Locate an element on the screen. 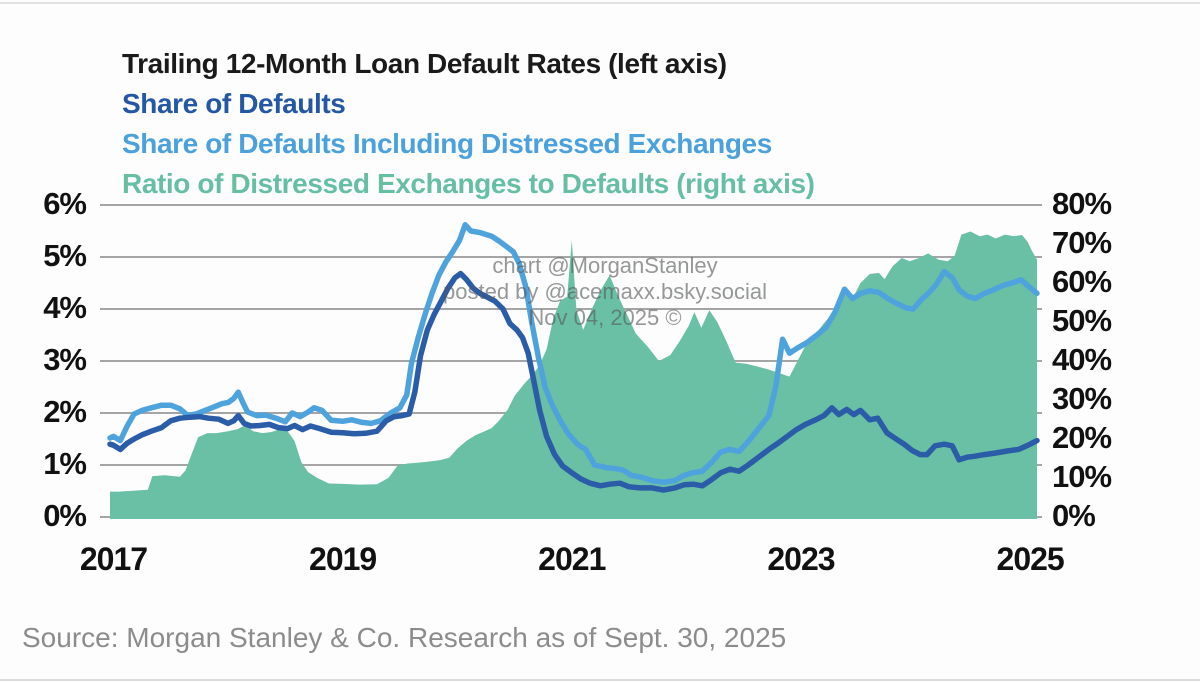 The width and height of the screenshot is (1200, 683). left-axis-tick-1%: 1% is located at coordinates (65, 463).